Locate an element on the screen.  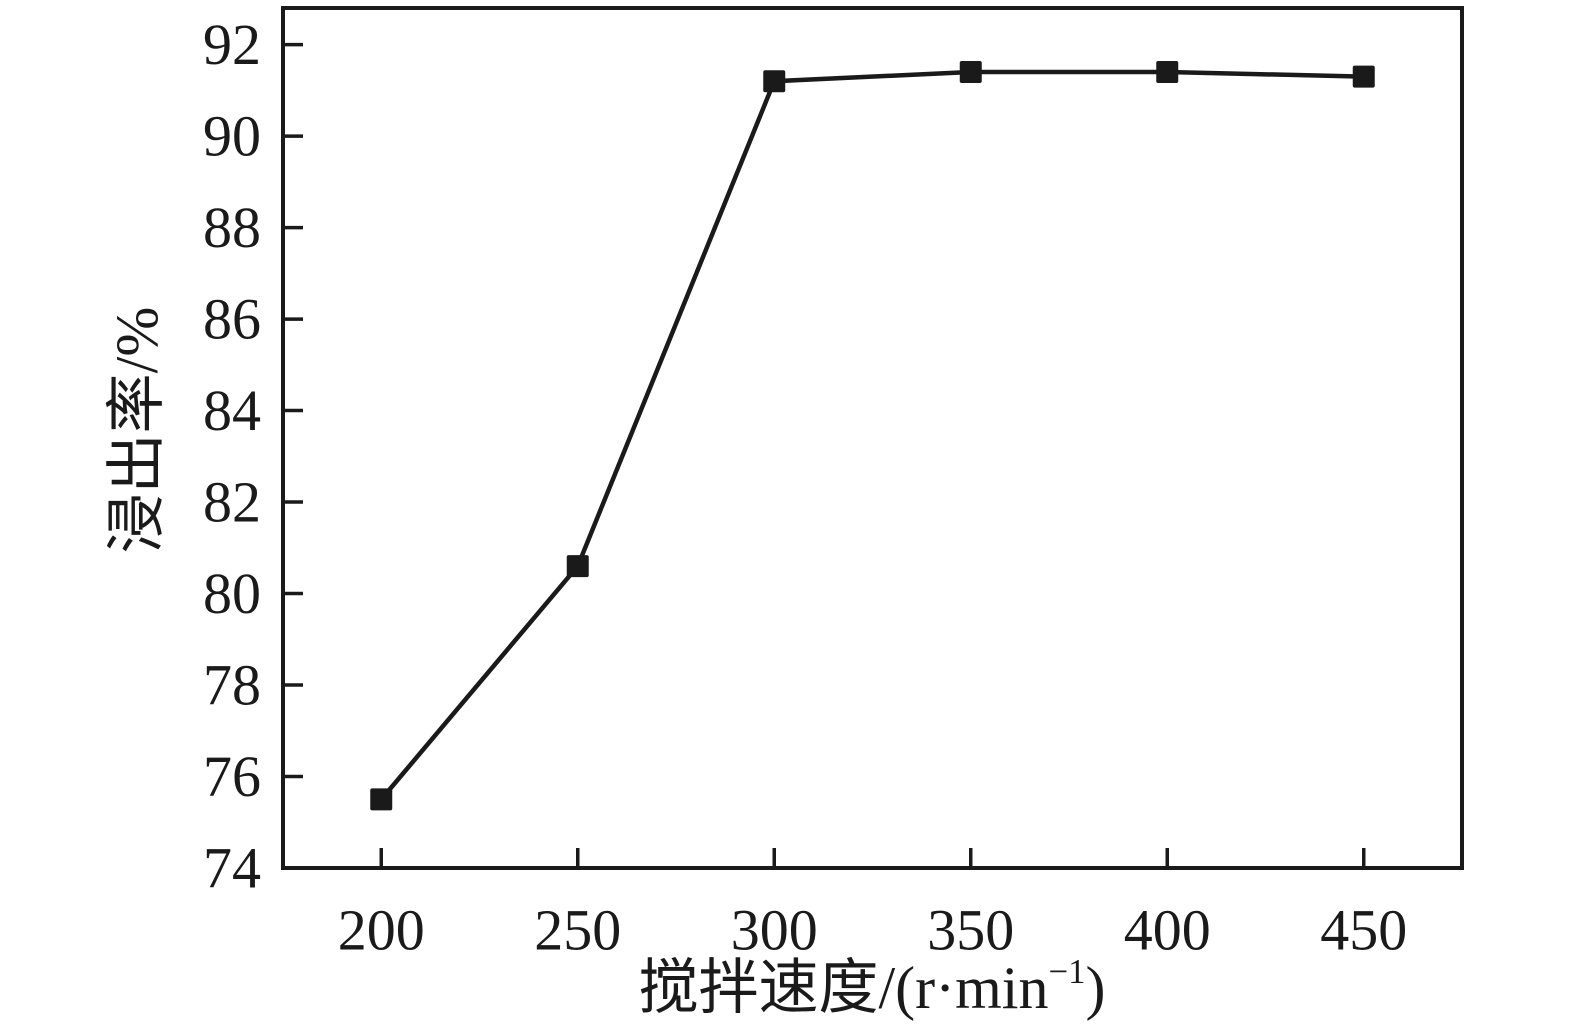
x-axis-title: 搅拌速度/(r·min−1) is located at coordinates (872, 987).